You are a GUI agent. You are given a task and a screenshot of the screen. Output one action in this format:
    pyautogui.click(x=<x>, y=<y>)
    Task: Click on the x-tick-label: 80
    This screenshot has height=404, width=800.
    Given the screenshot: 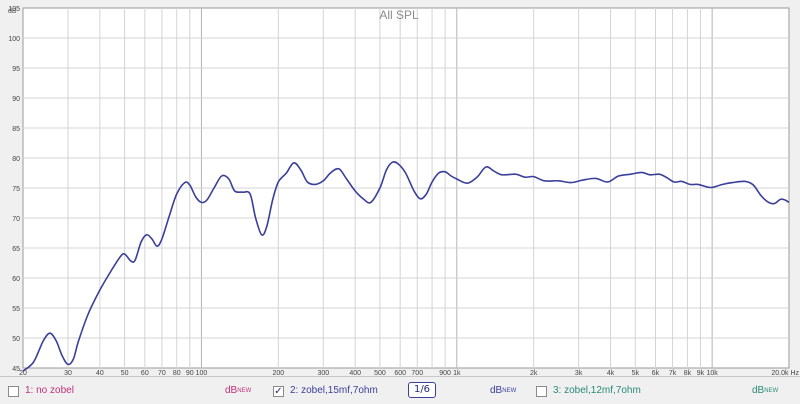 What is the action you would take?
    pyautogui.click(x=177, y=373)
    